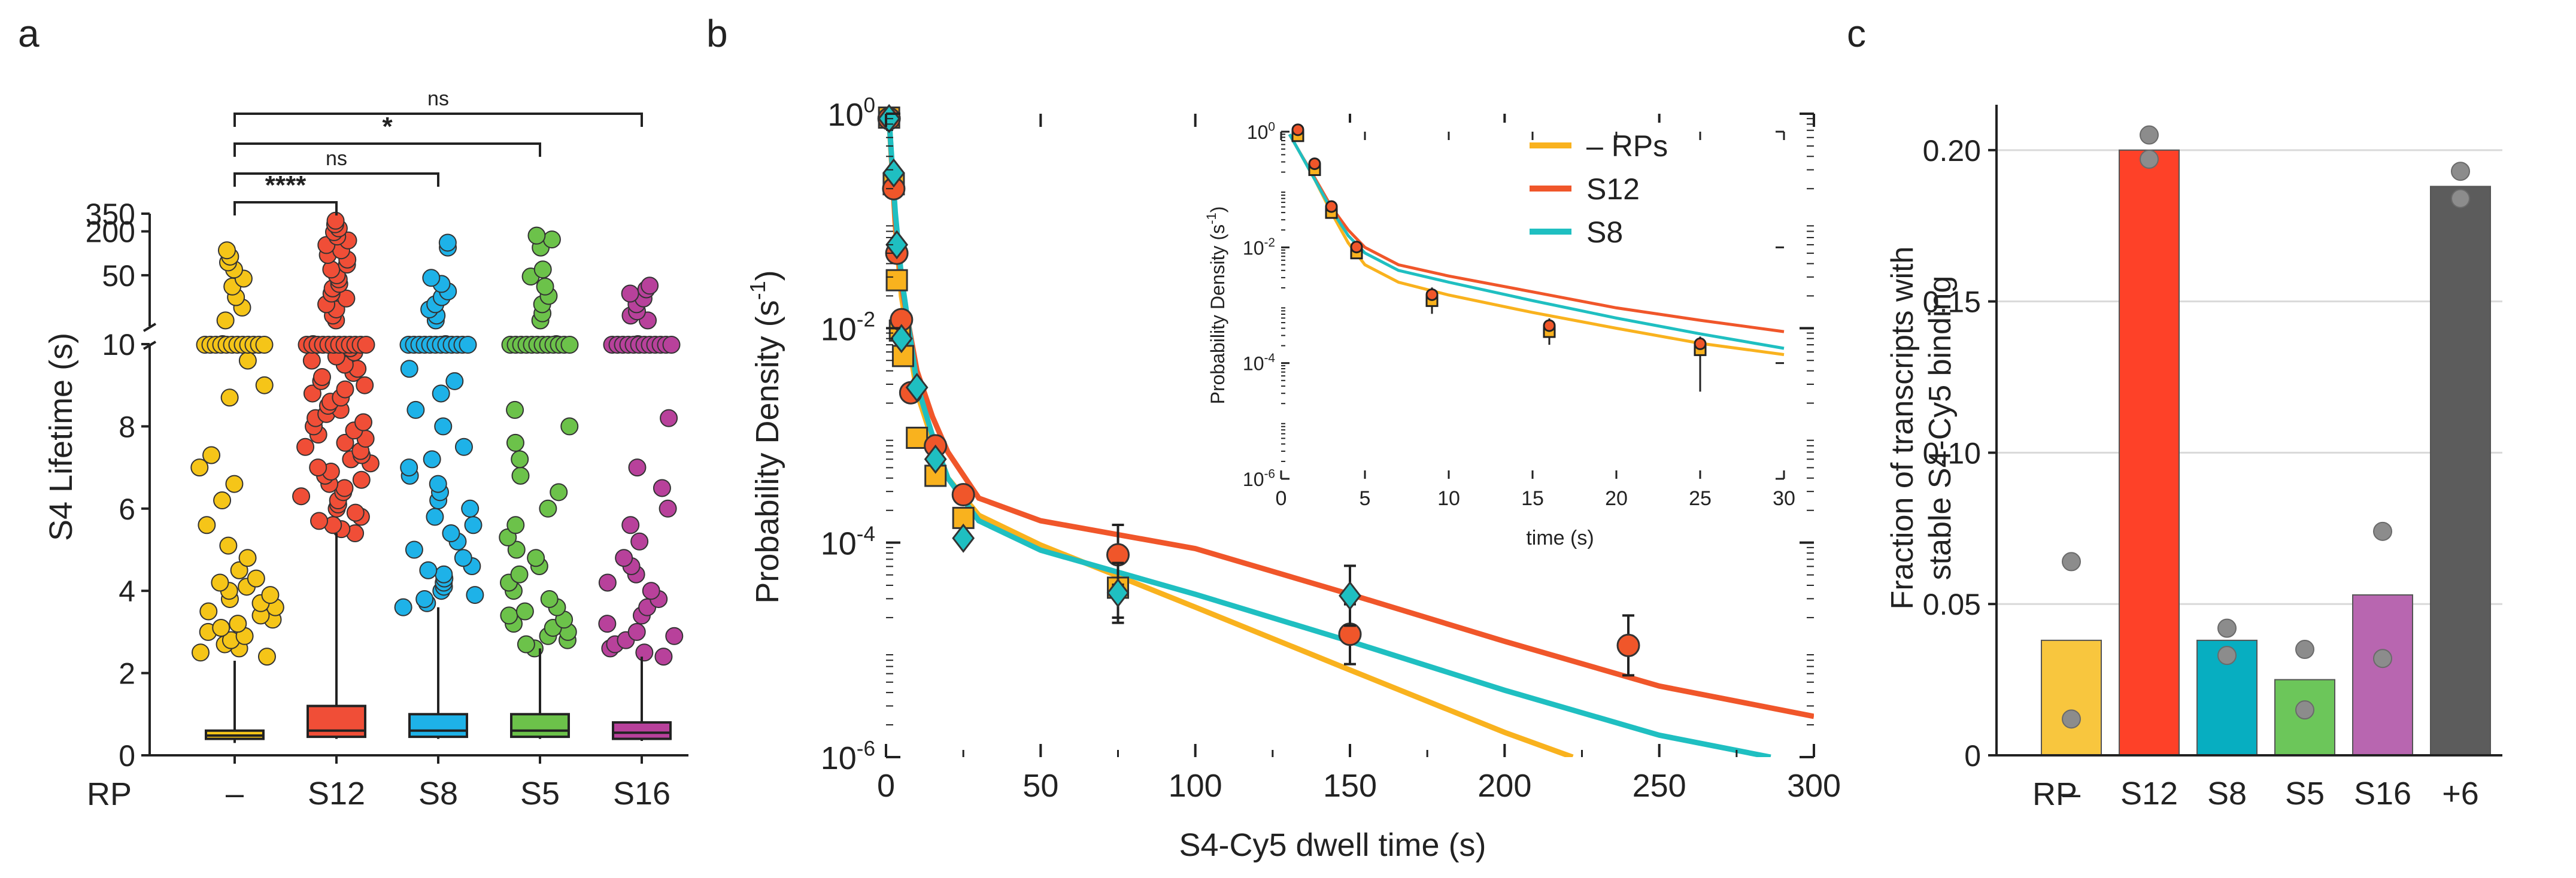  Describe the element at coordinates (1259, 478) in the screenshot. I see `inset-ytick-label: 10⁻⁶` at that location.